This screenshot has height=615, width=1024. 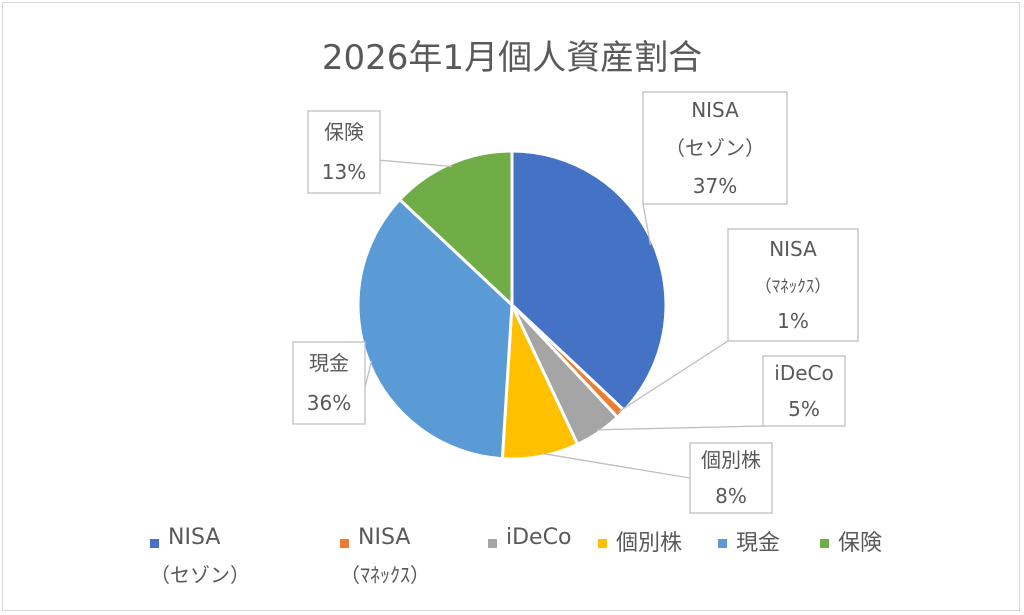 What do you see at coordinates (758, 543) in the screenshot?
I see `legend-label: 現金` at bounding box center [758, 543].